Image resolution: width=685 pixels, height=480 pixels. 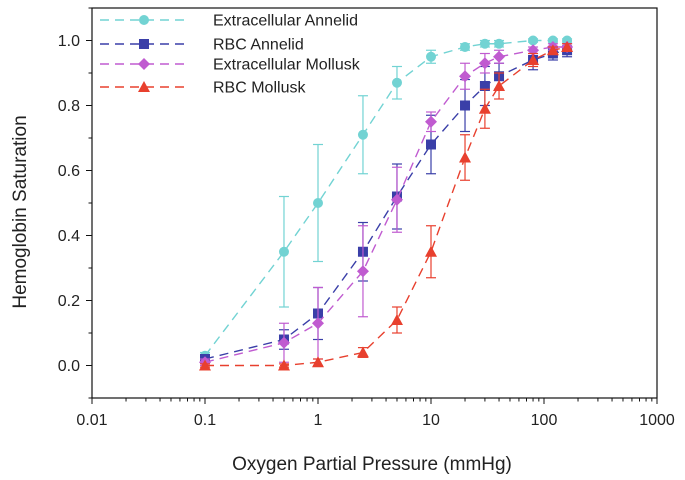 What do you see at coordinates (205, 420) in the screenshot?
I see `x-tick-label: 0.1` at bounding box center [205, 420].